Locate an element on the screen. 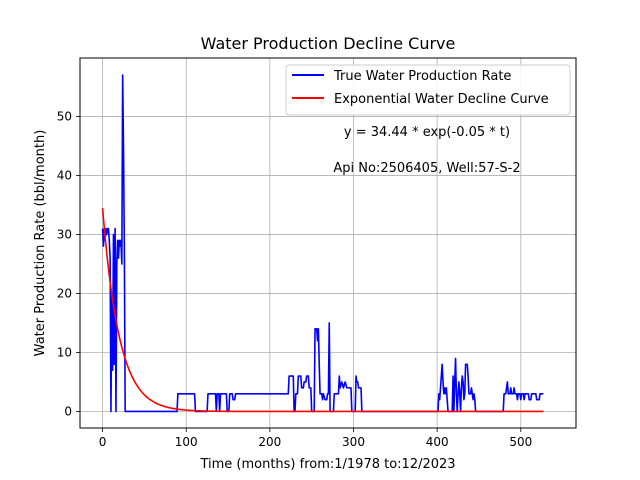 The image size is (640, 480). y-tick-label: 0 is located at coordinates (68, 411).